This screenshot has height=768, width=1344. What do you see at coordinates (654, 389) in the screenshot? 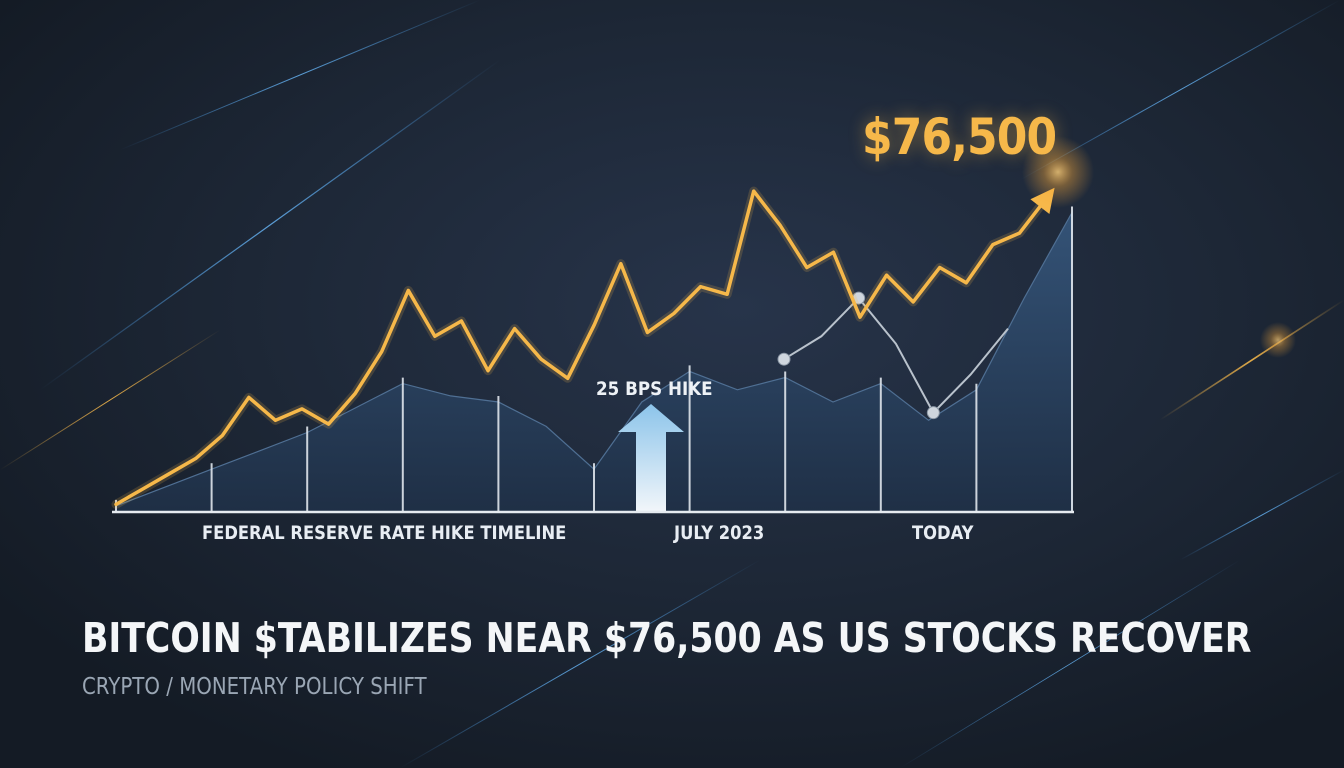
I see `hike-annotation: 25 BPS HIKE` at bounding box center [654, 389].